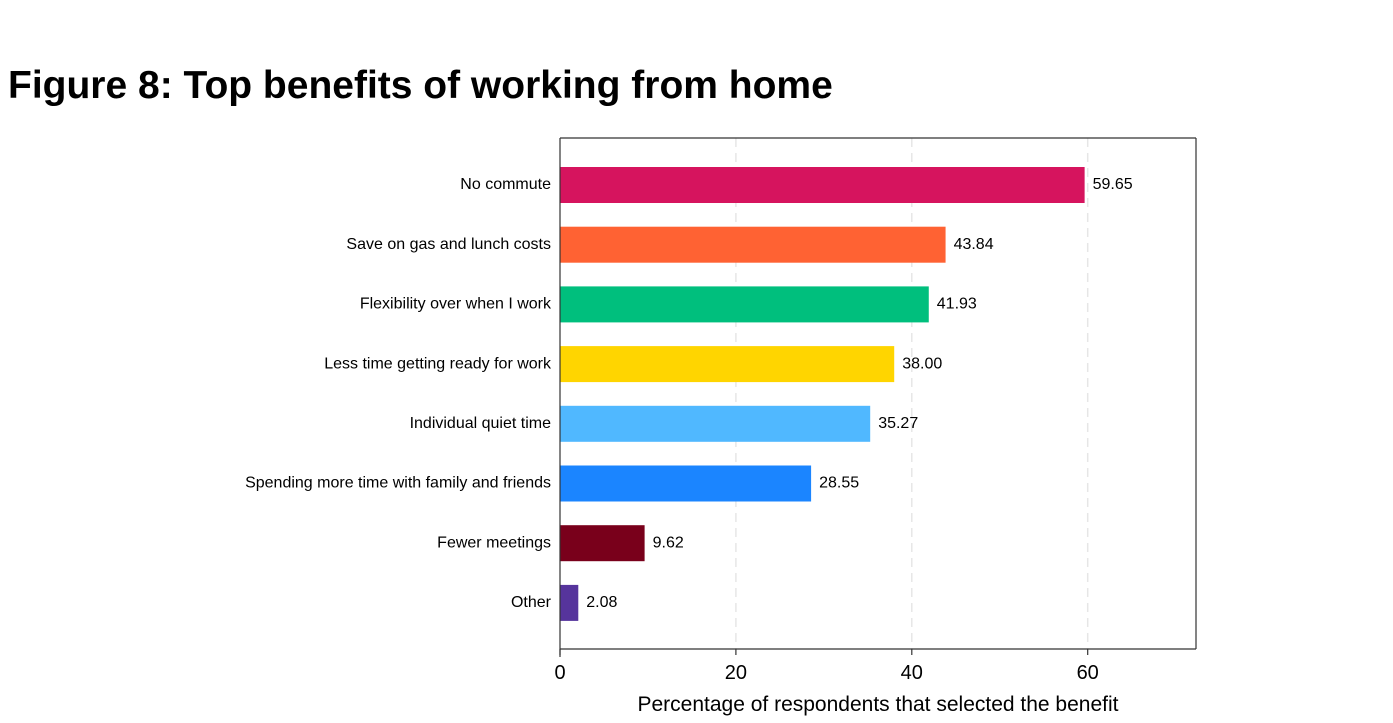 The height and width of the screenshot is (723, 1393). What do you see at coordinates (898, 423) in the screenshot?
I see `bar-value-label: 35.27` at bounding box center [898, 423].